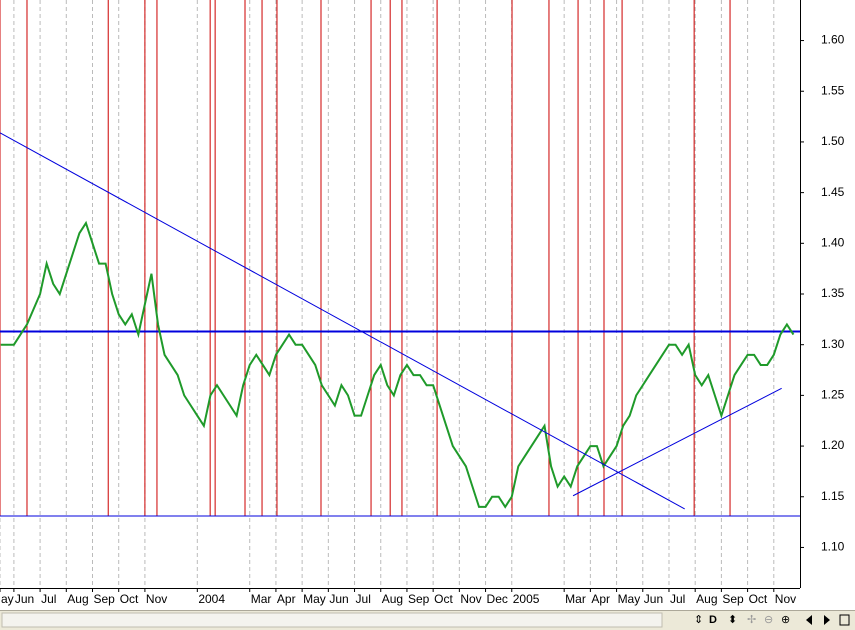 The image size is (855, 630). Describe the element at coordinates (833, 192) in the screenshot. I see `y-tick-label: 1.45` at that location.